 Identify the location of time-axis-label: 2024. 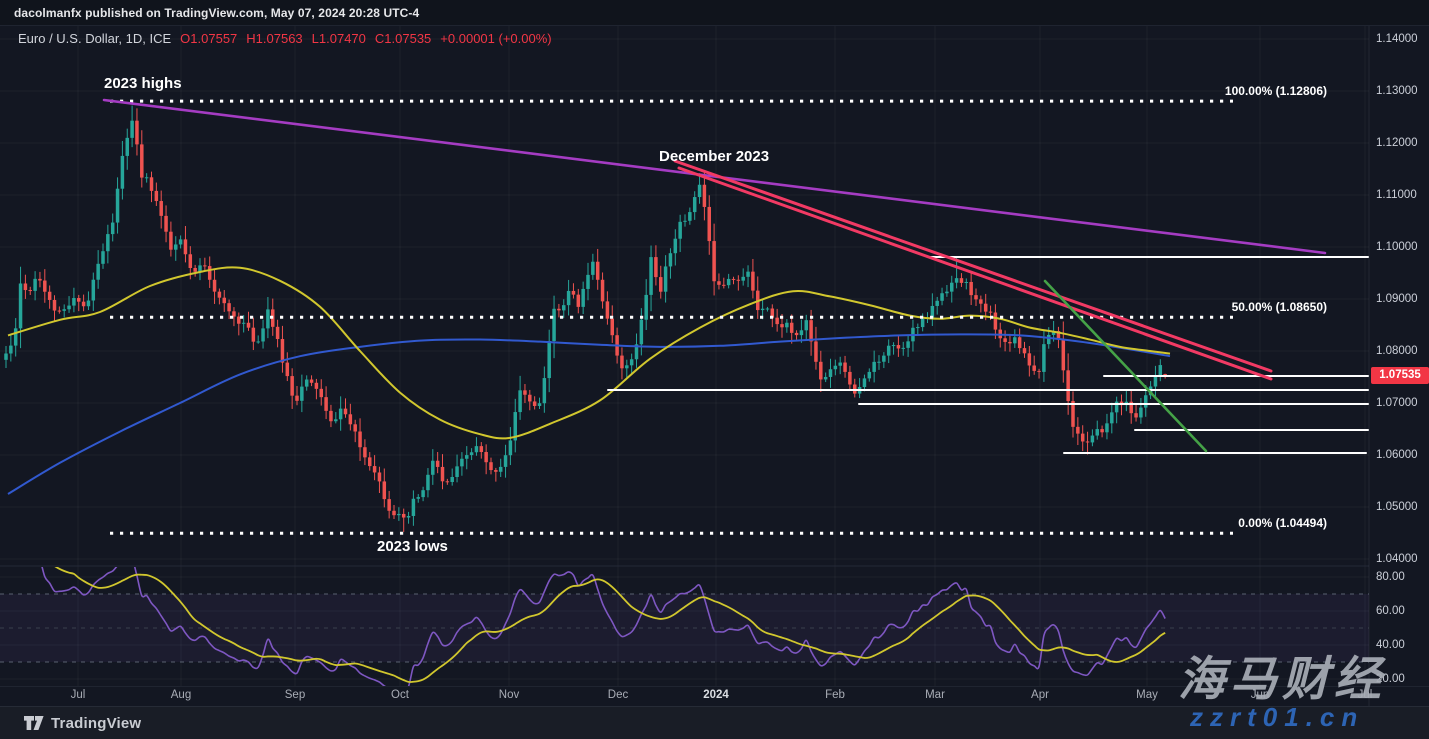
(716, 695).